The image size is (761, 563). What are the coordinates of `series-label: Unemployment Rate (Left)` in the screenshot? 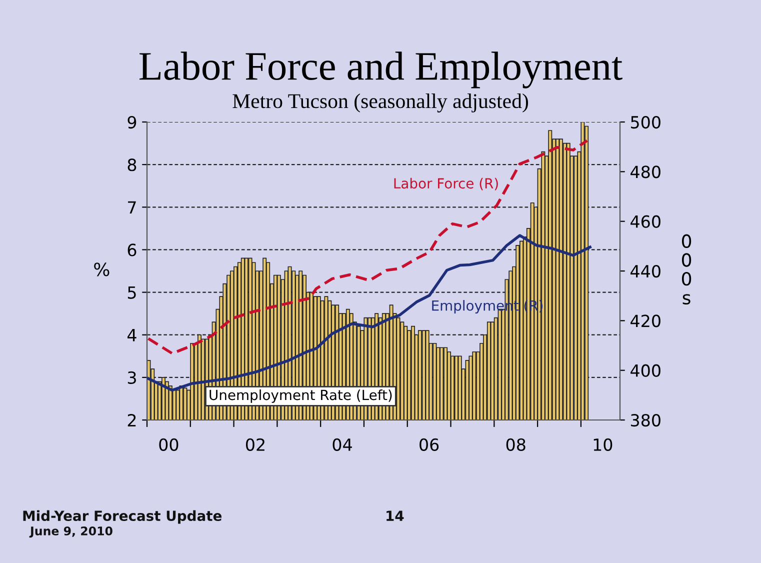 It's located at (301, 396).